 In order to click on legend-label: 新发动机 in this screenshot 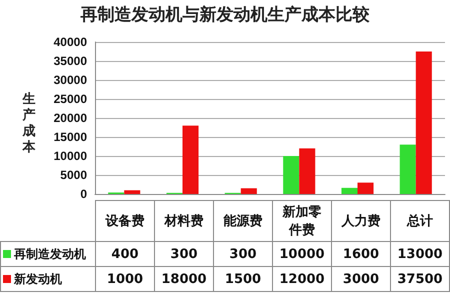, I will do `click(48, 279)`.